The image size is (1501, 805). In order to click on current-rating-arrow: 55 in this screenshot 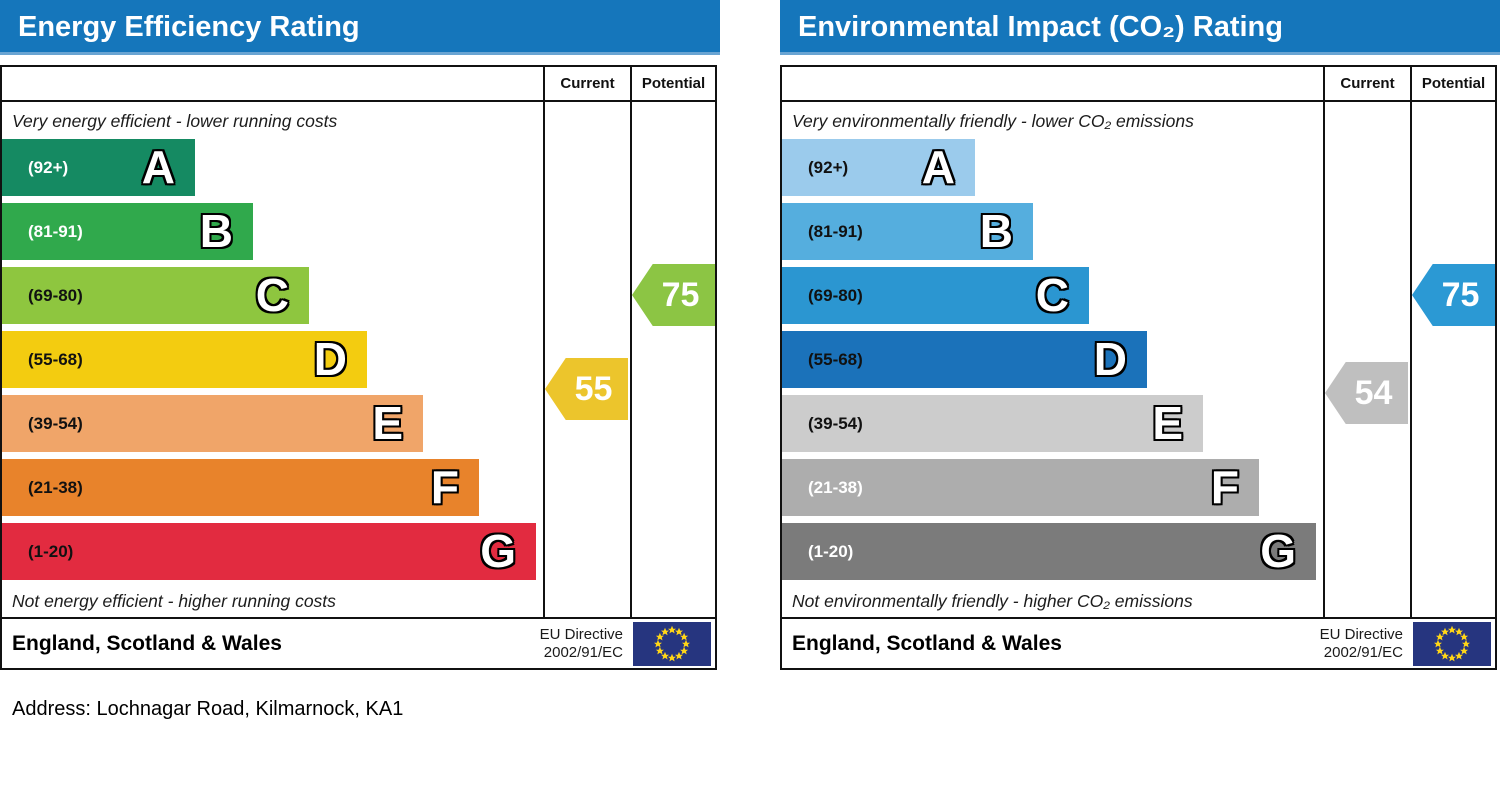, I will do `click(586, 389)`.